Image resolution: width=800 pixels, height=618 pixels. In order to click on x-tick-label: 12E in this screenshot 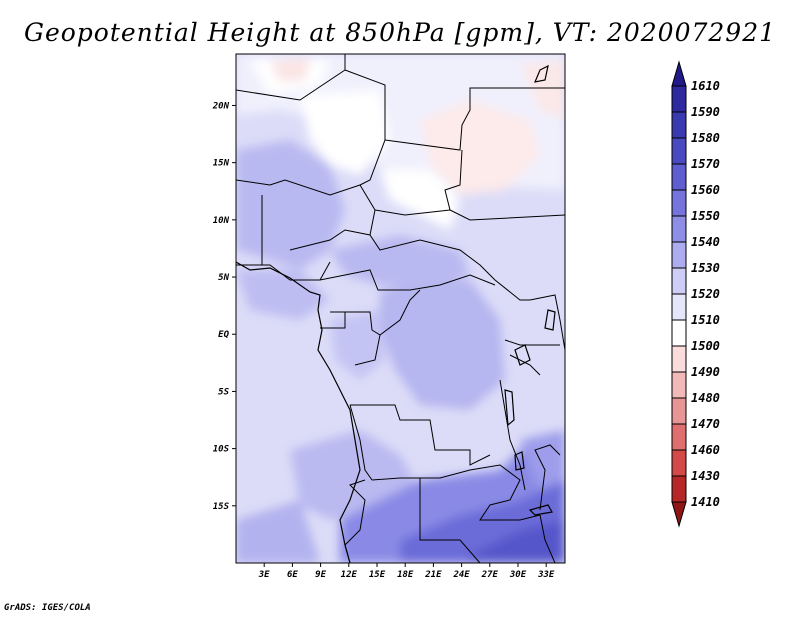, I will do `click(349, 575)`.